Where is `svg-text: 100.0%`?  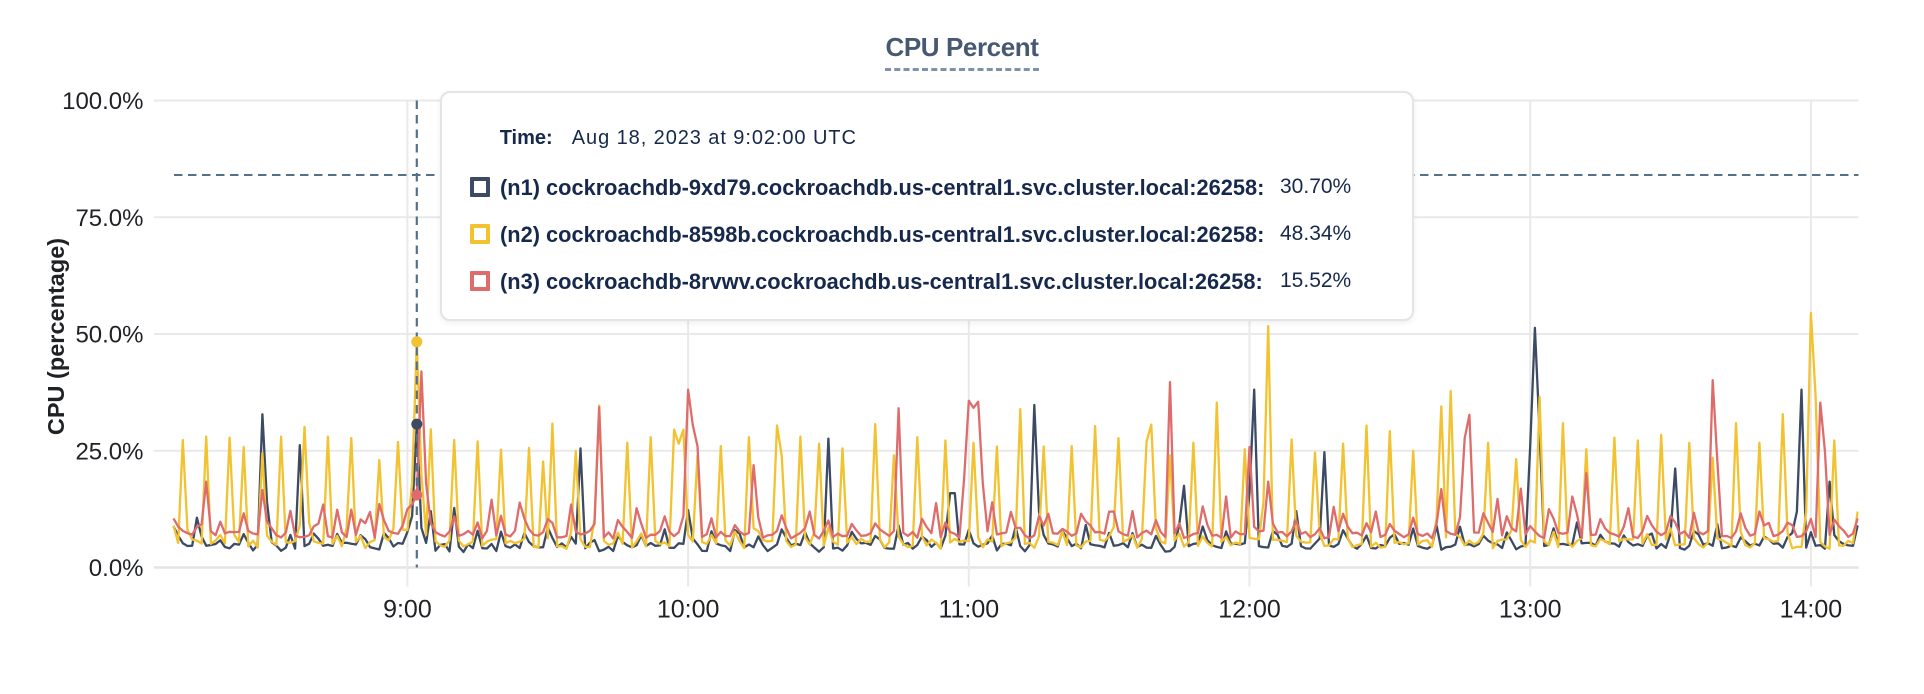
svg-text: 100.0% is located at coordinates (102, 101).